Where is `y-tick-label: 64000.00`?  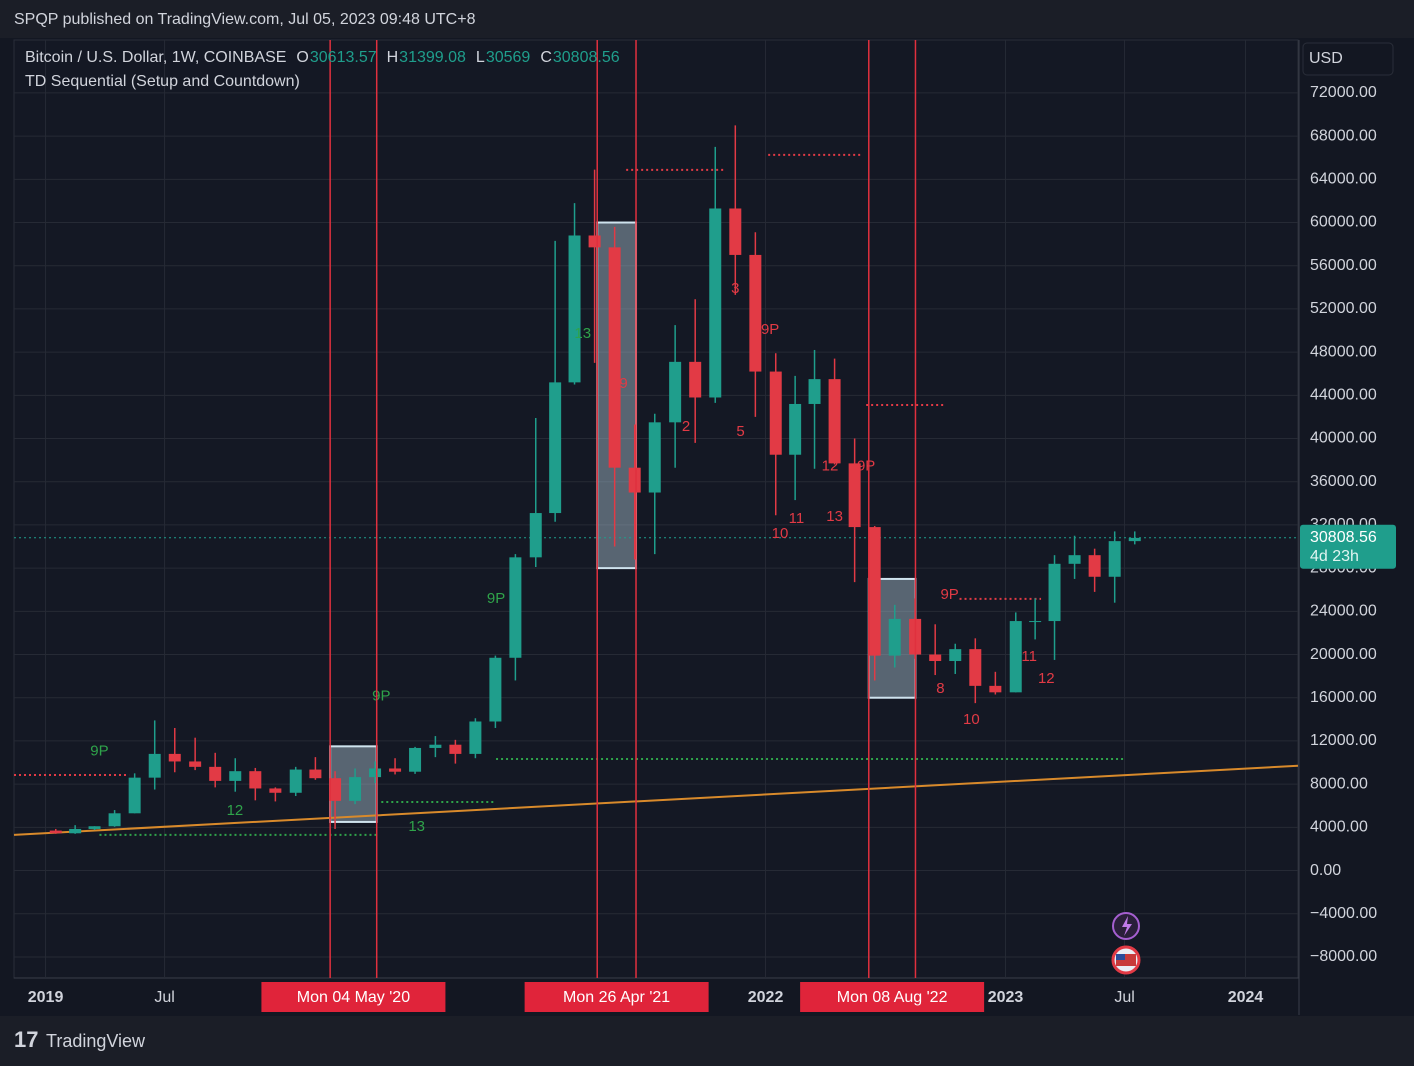
y-tick-label: 64000.00 is located at coordinates (1343, 179).